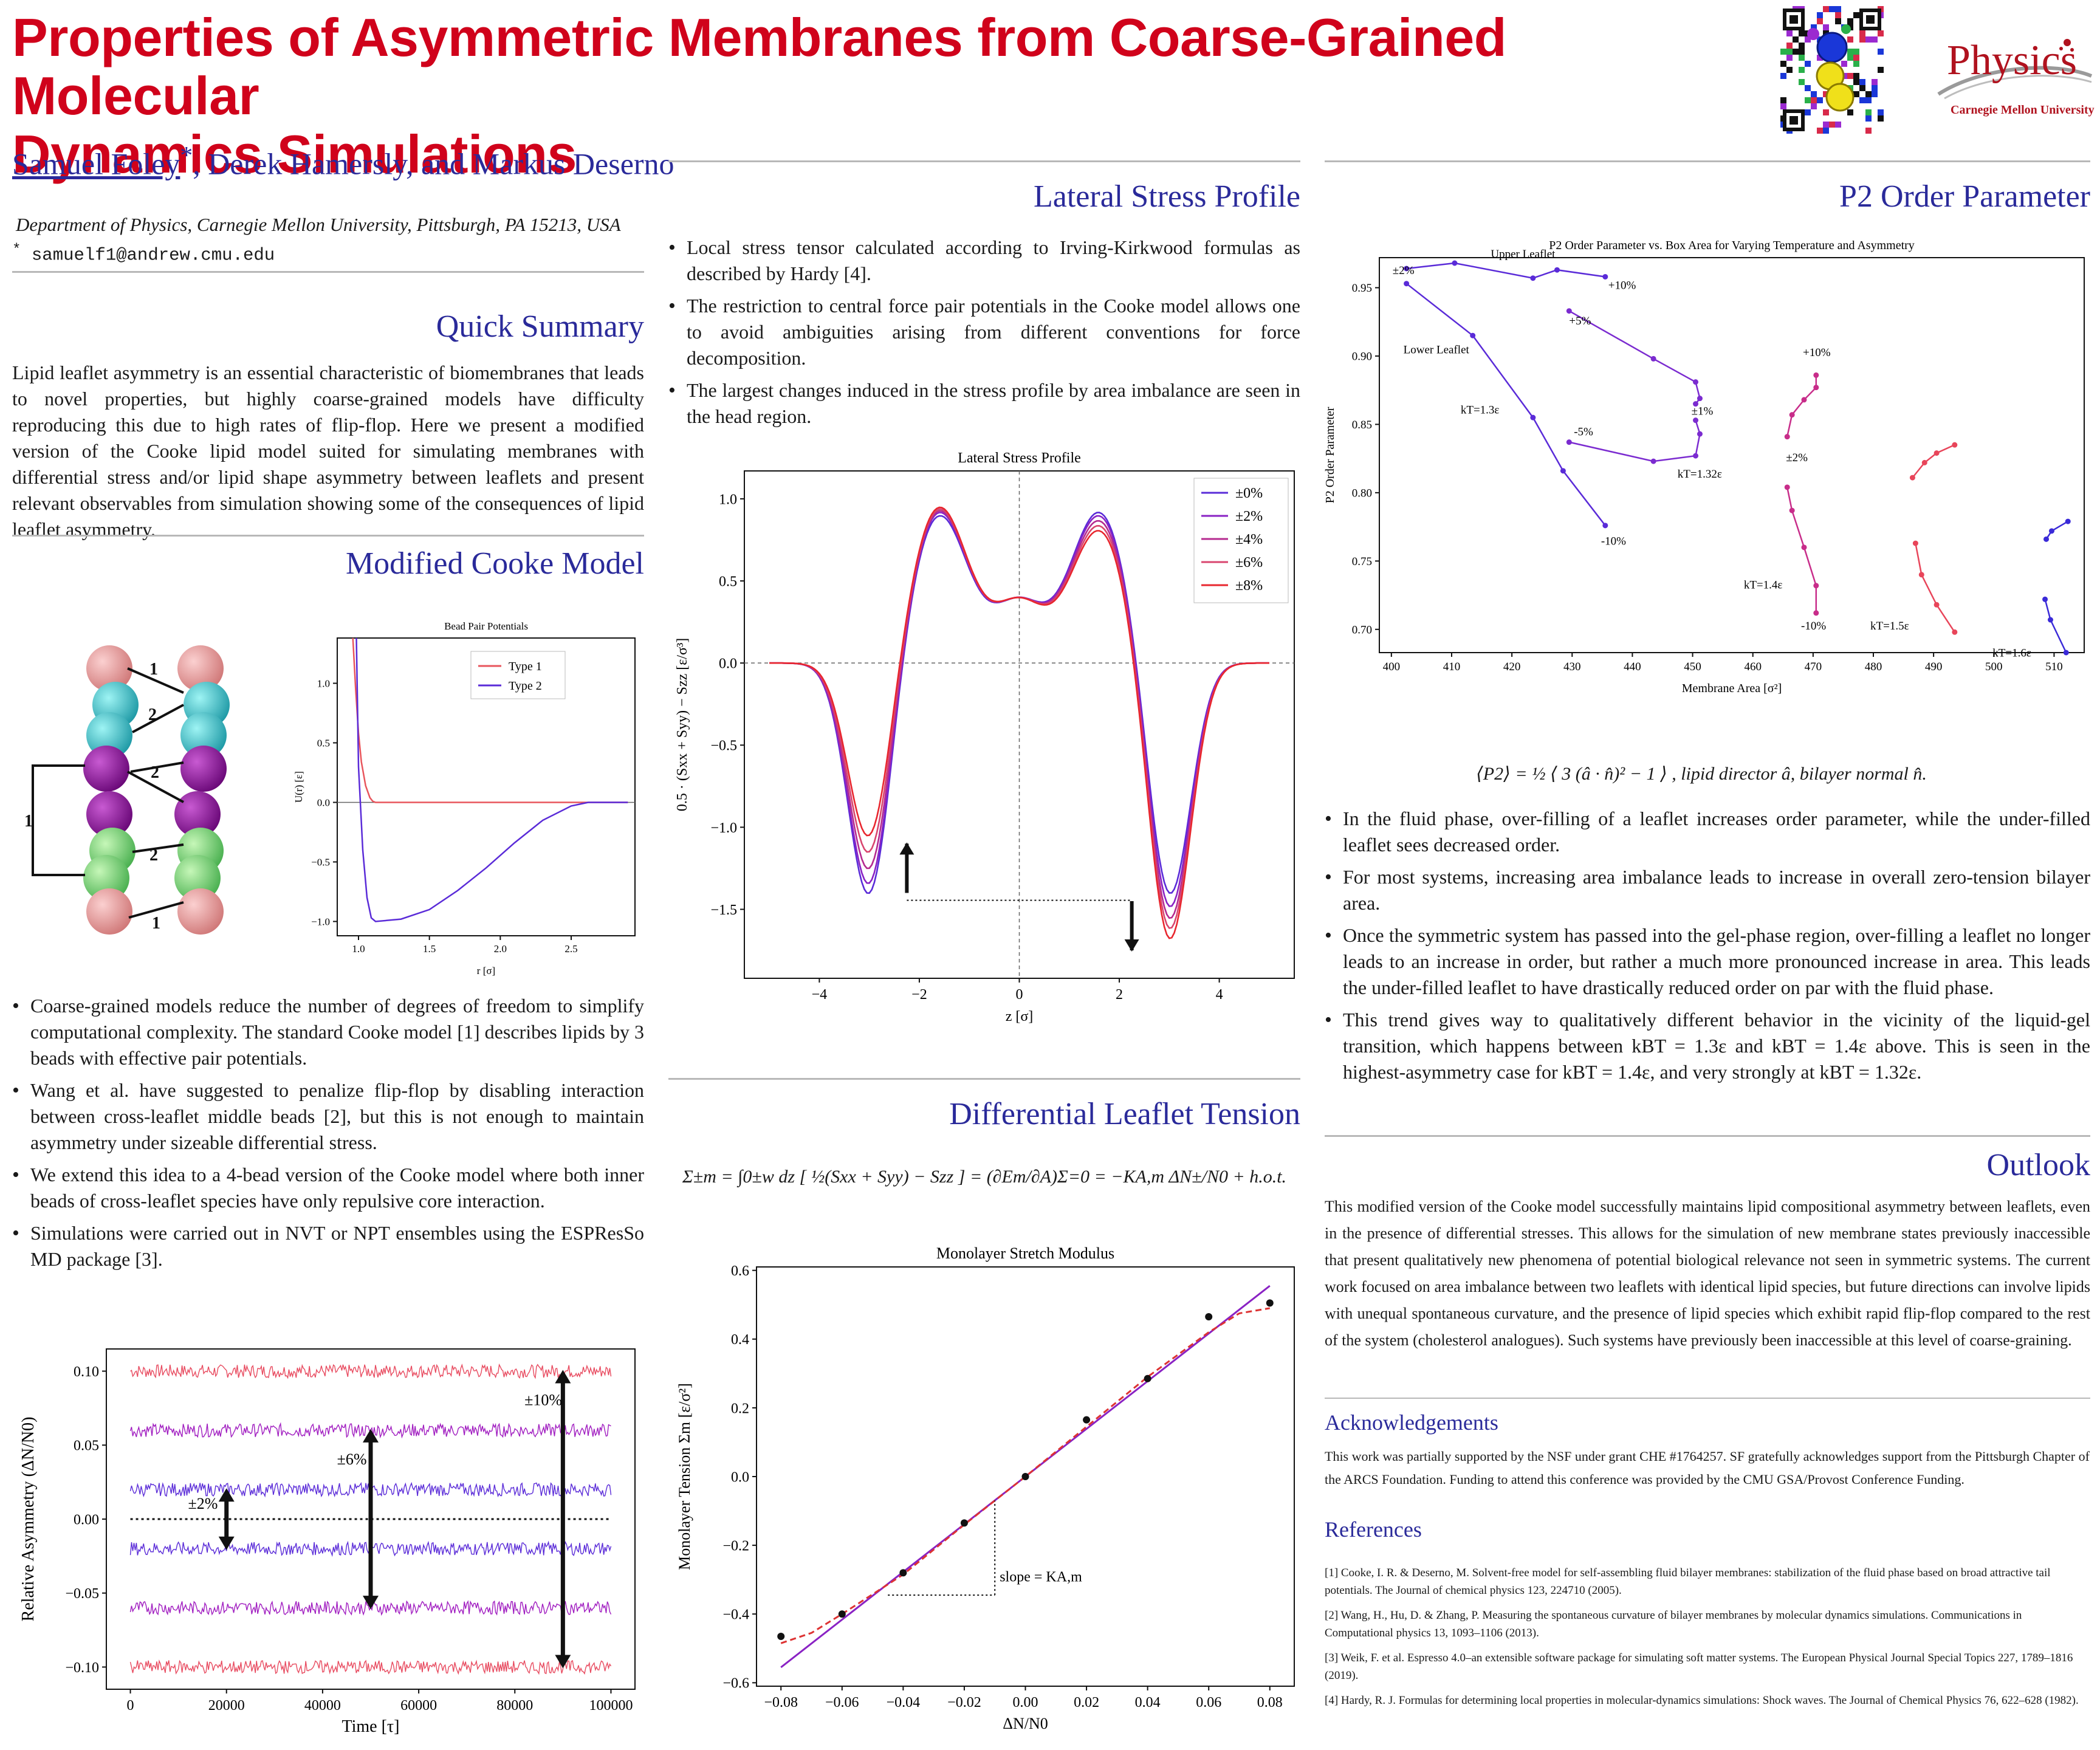  What do you see at coordinates (418, 1706) in the screenshot?
I see `x-tick-label: 60000` at bounding box center [418, 1706].